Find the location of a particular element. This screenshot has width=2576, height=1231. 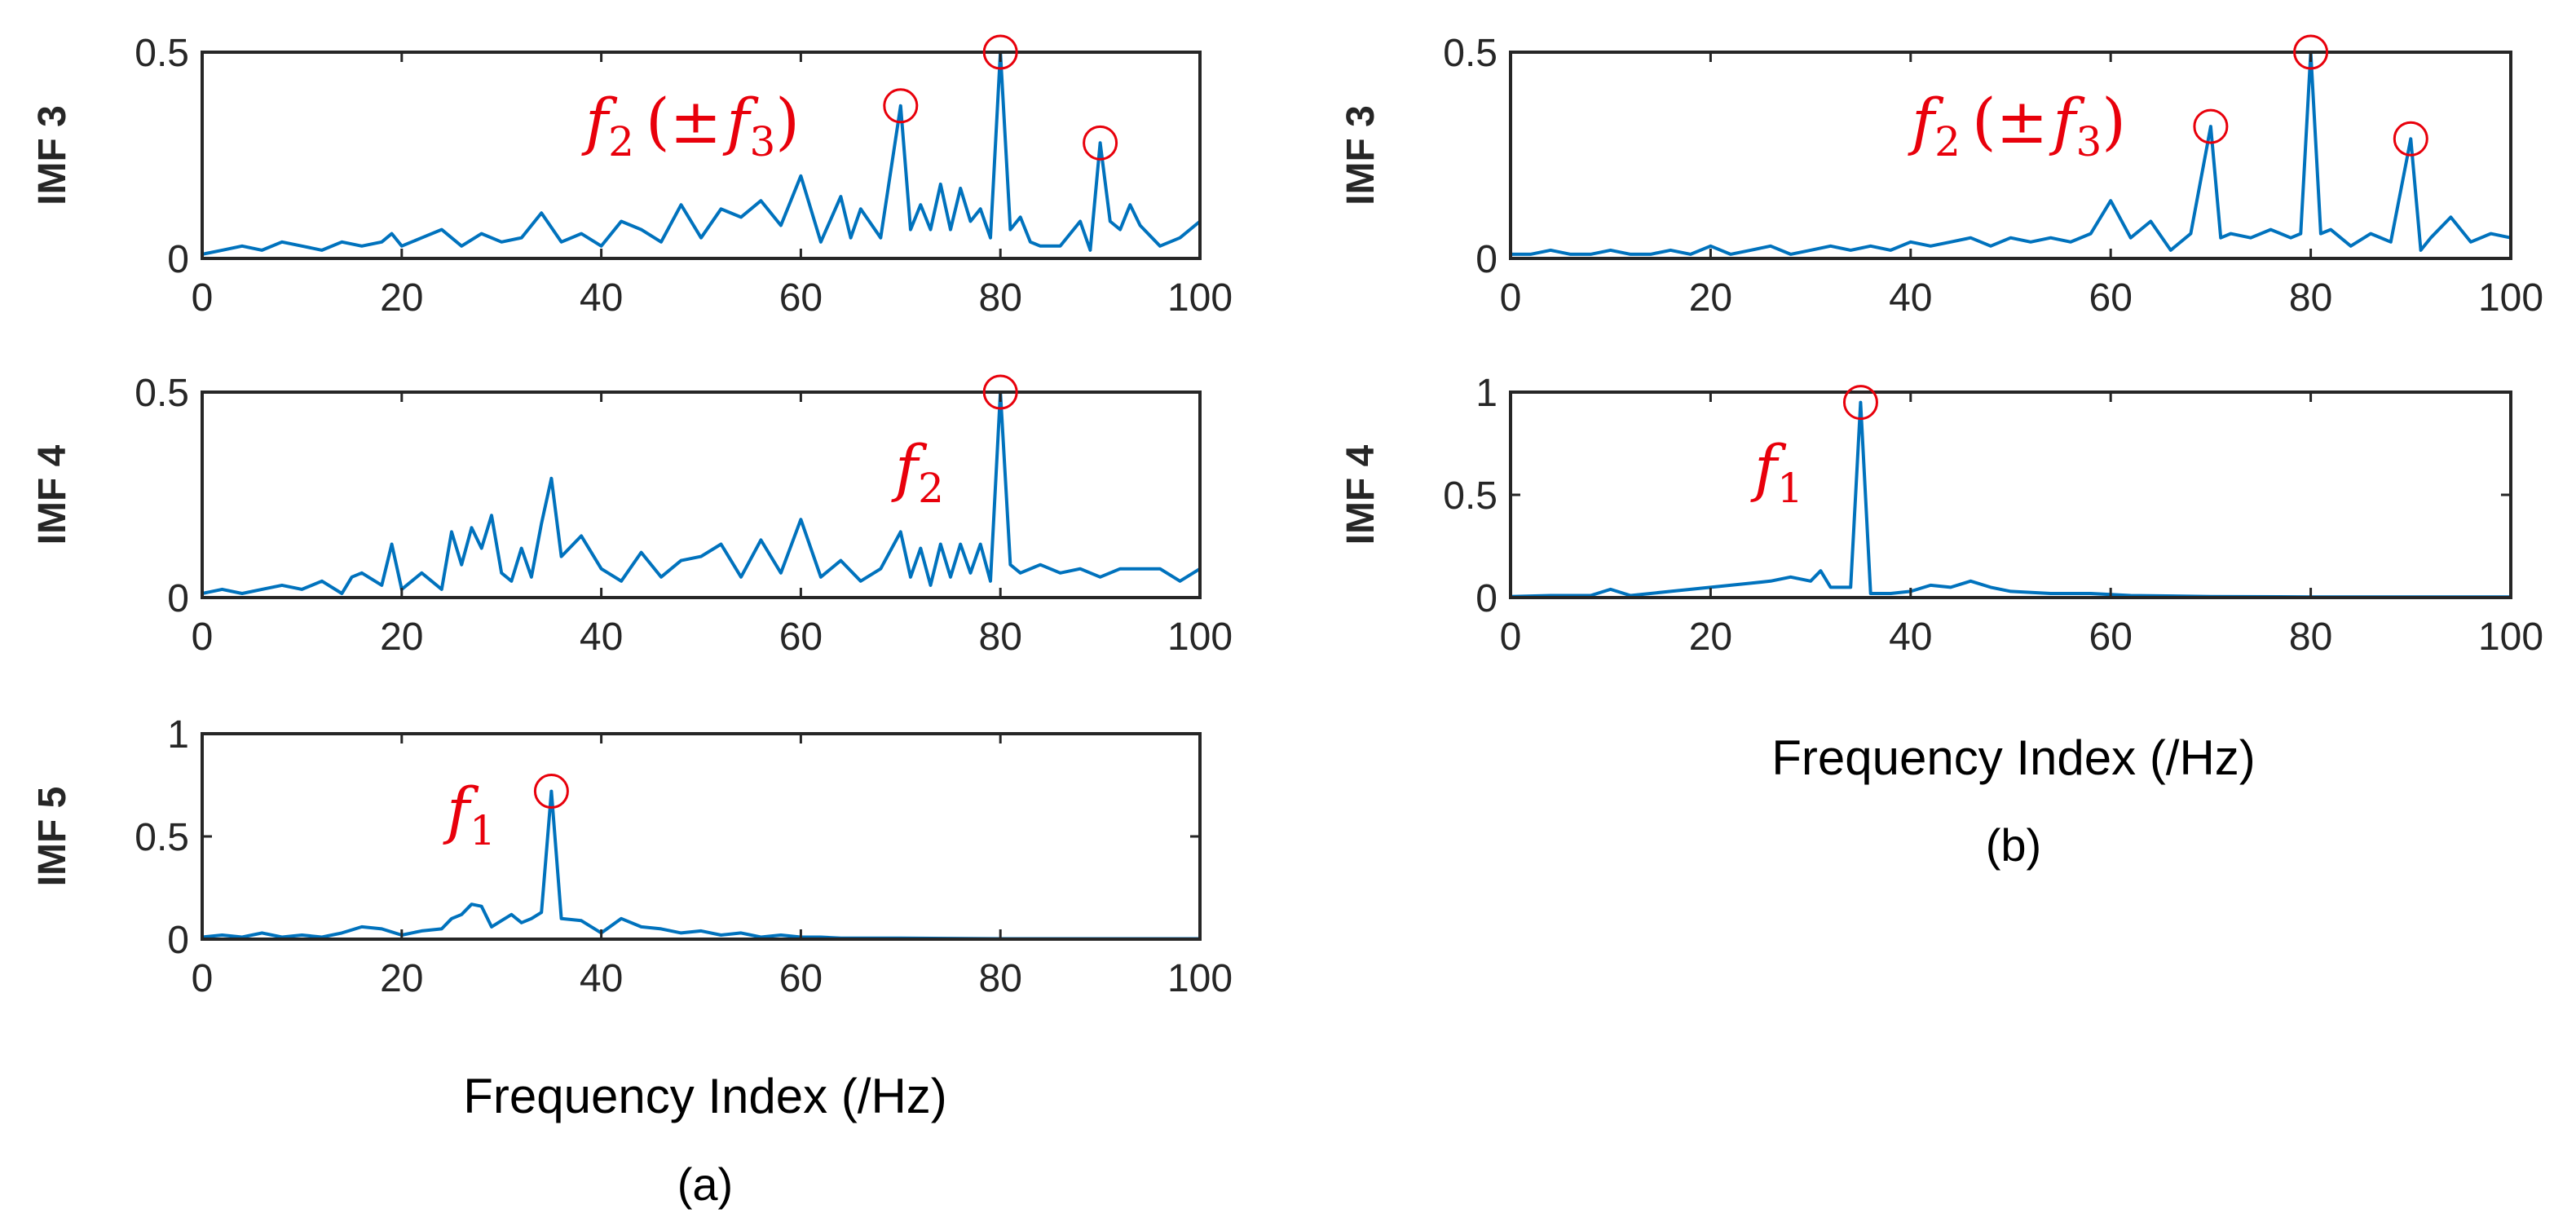

axes-frame-a-imf5 is located at coordinates (701, 836).